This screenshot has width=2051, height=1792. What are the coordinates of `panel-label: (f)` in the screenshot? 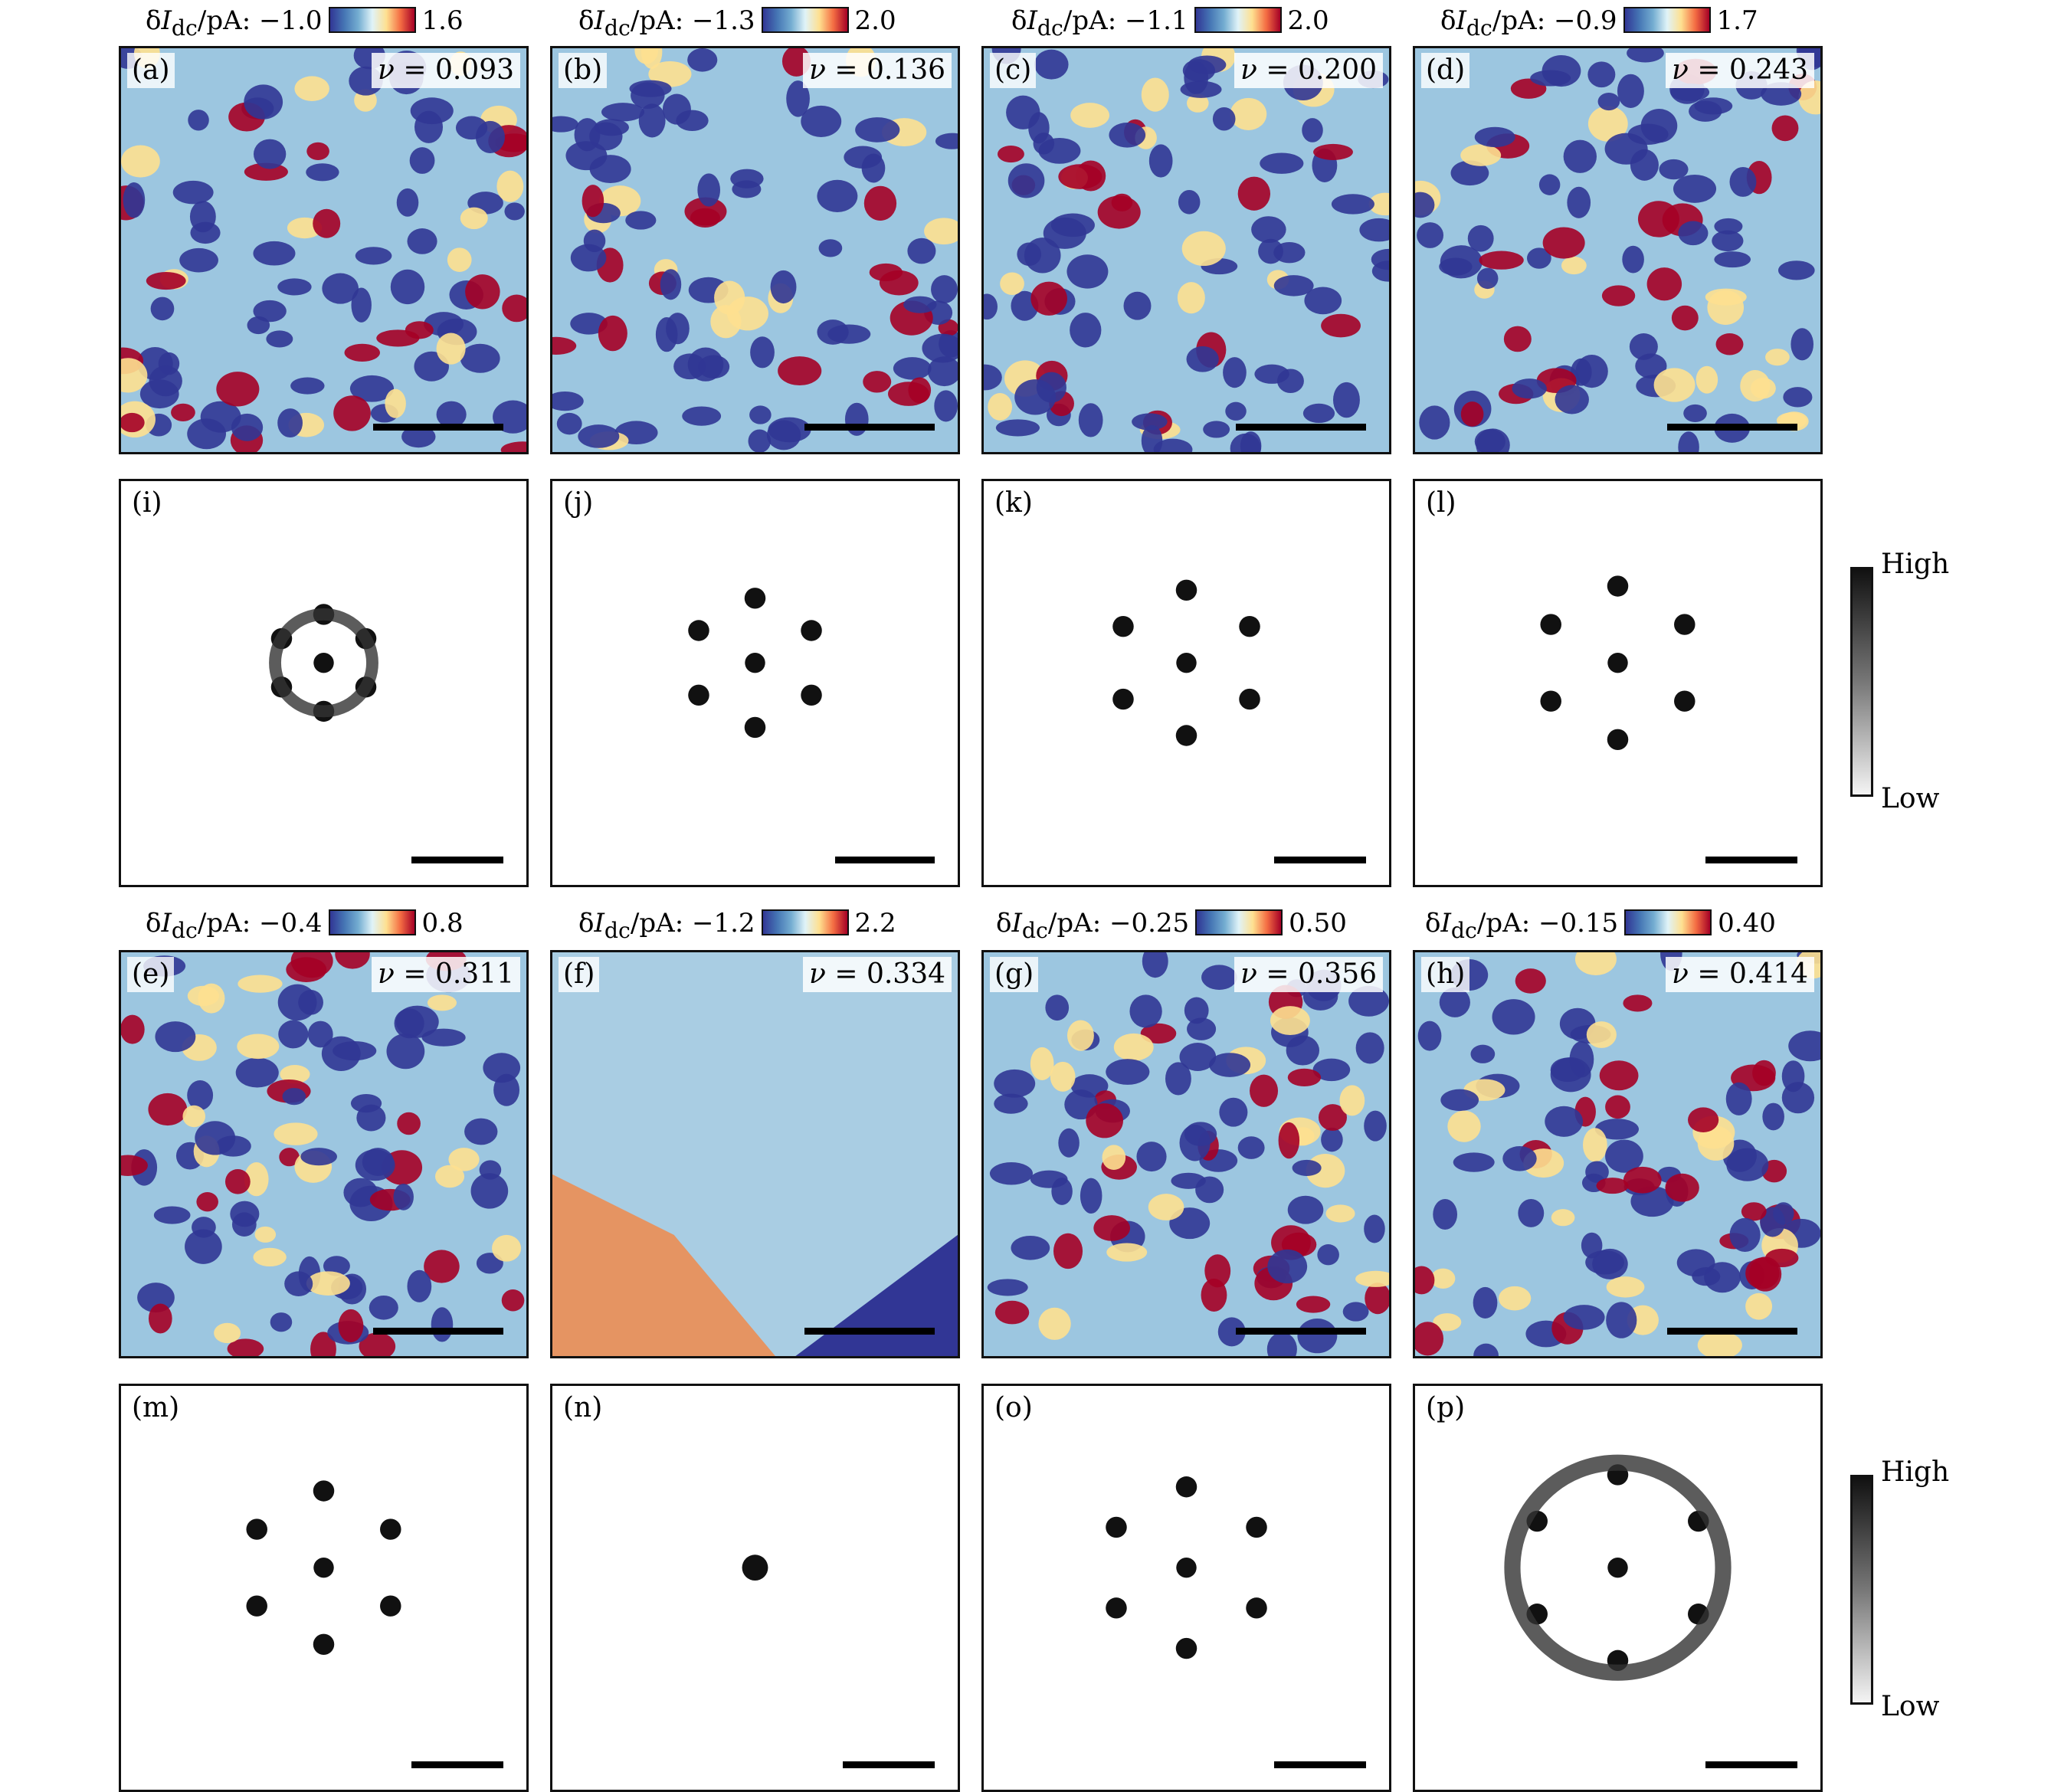 It's located at (579, 975).